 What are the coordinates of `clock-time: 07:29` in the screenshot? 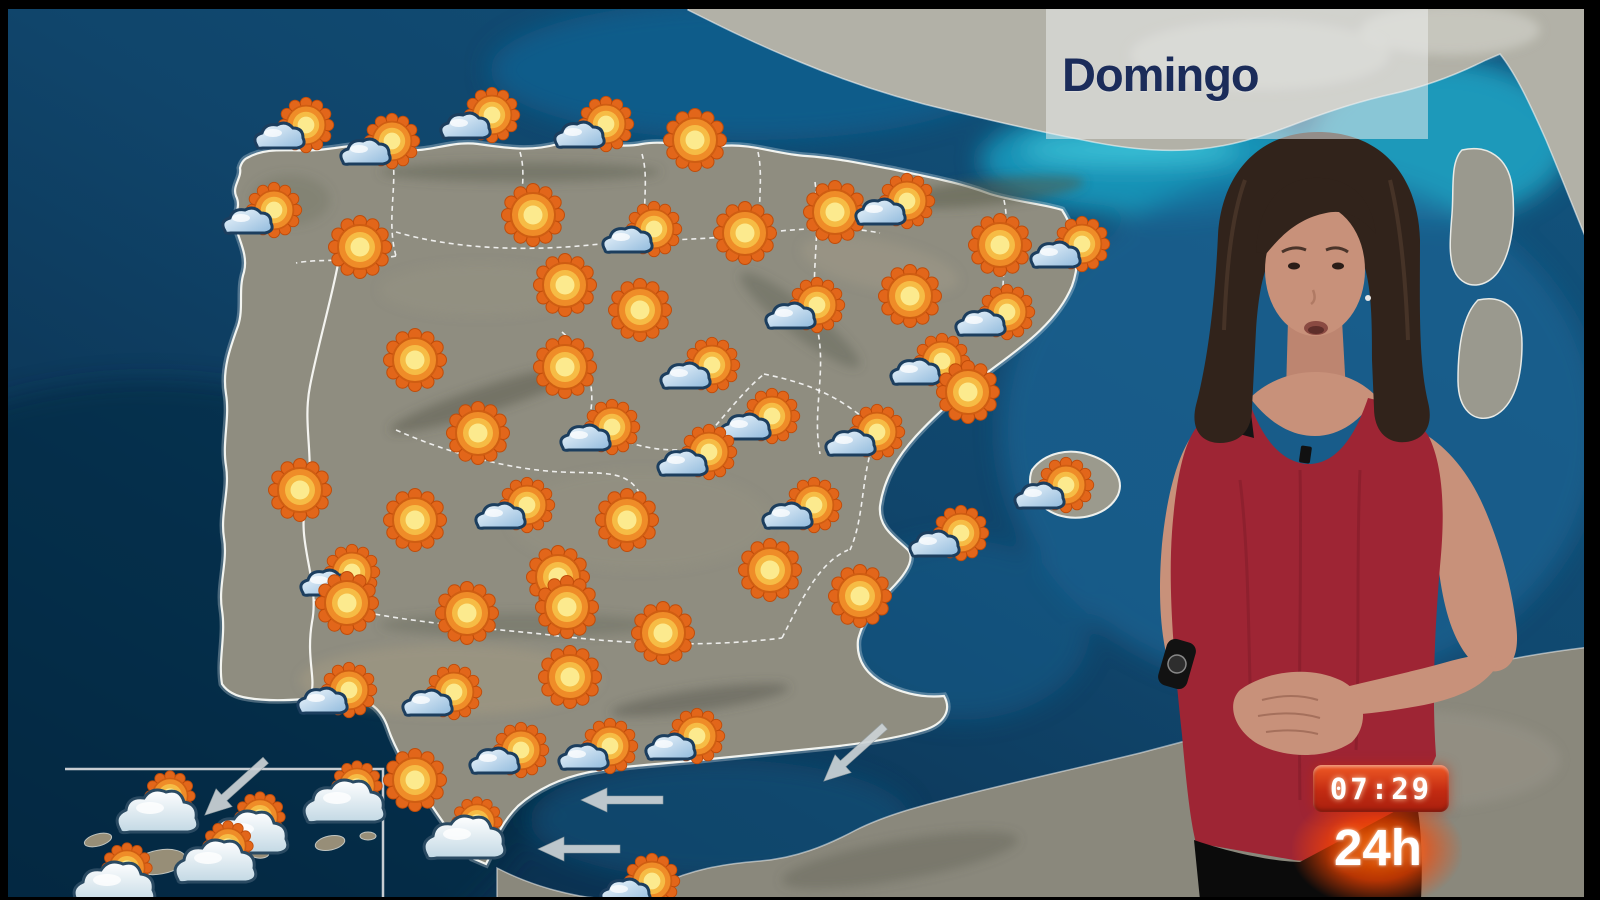 It's located at (1381, 788).